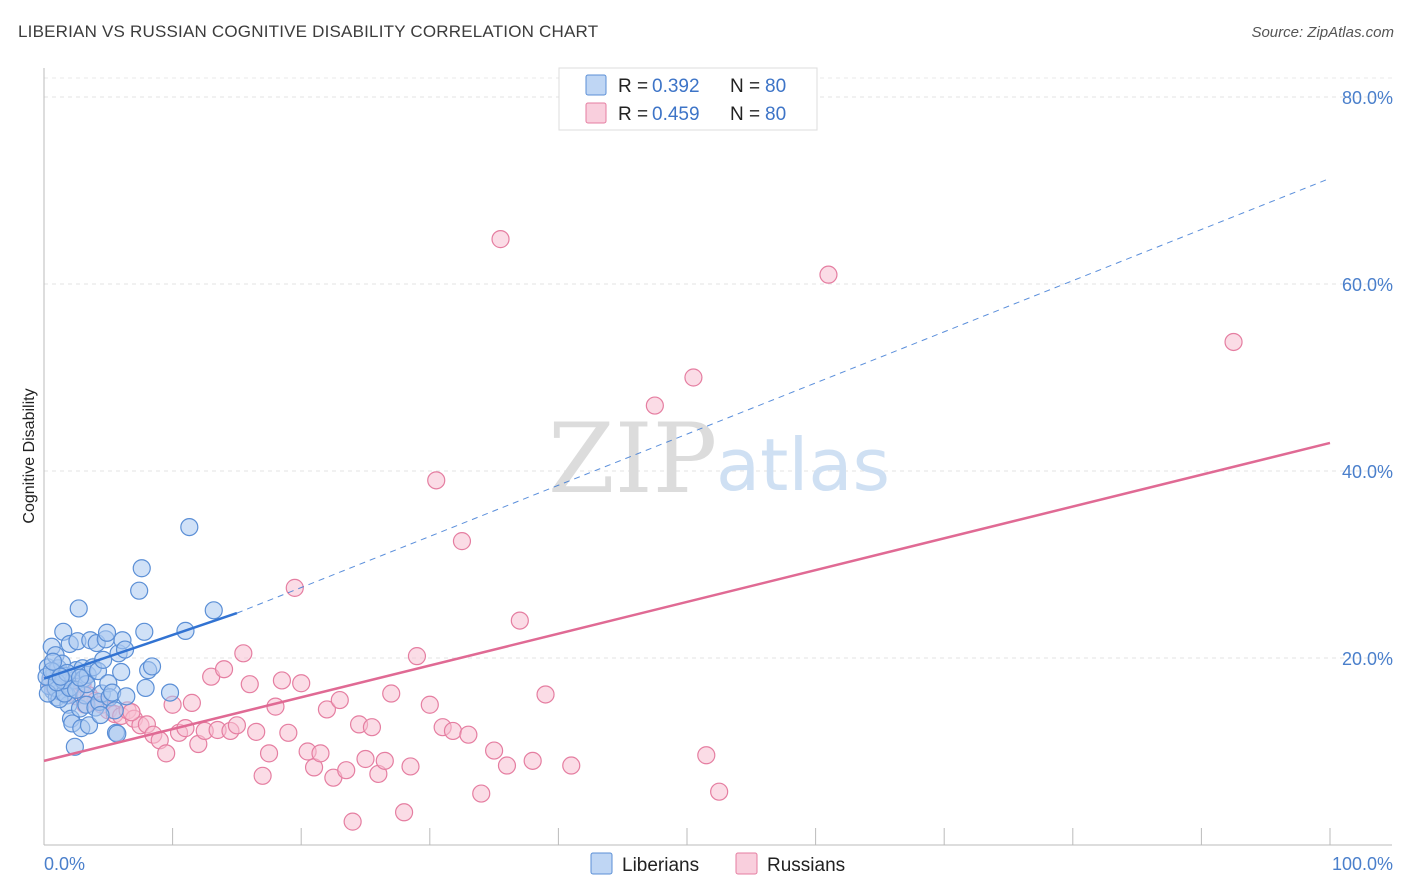 This screenshot has width=1406, height=892. I want to click on watermark: ZIP atlas, so click(719, 459).